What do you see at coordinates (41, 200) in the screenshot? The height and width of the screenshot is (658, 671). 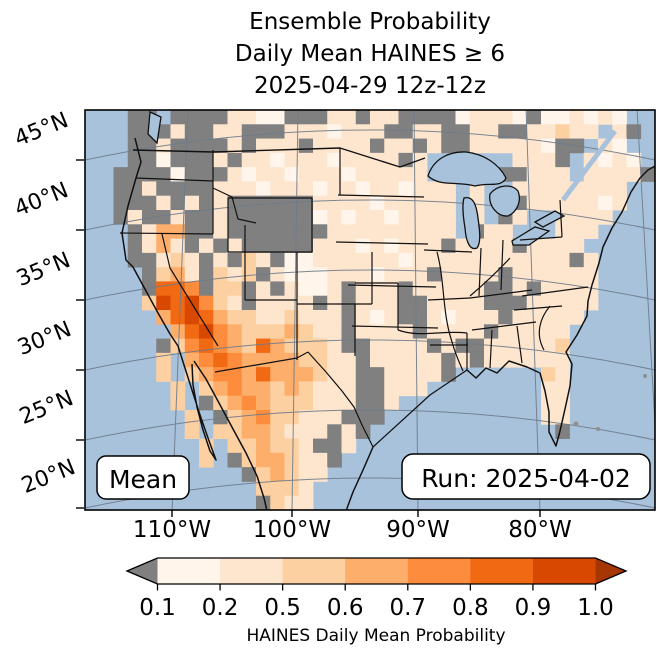 I see `lat-tick-label: 40°N` at bounding box center [41, 200].